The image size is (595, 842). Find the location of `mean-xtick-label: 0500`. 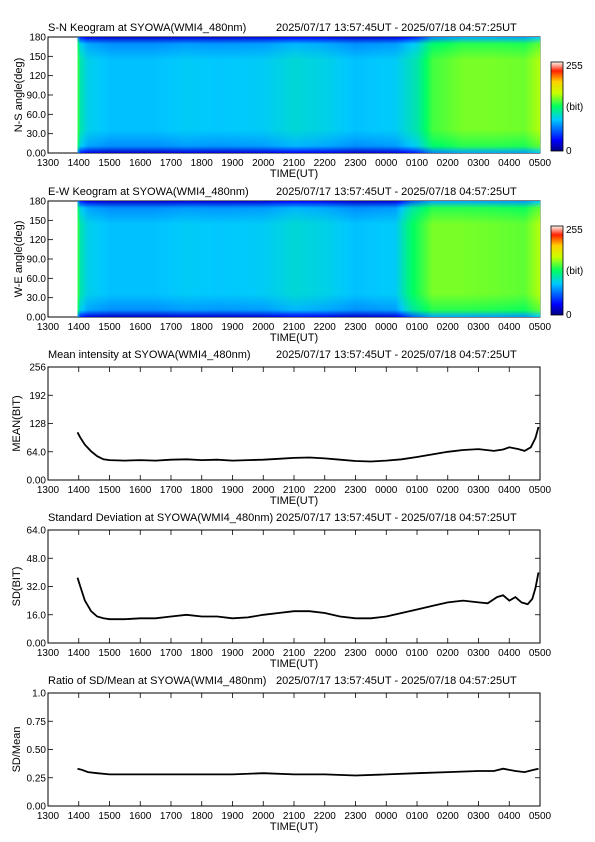

mean-xtick-label: 0500 is located at coordinates (540, 490).